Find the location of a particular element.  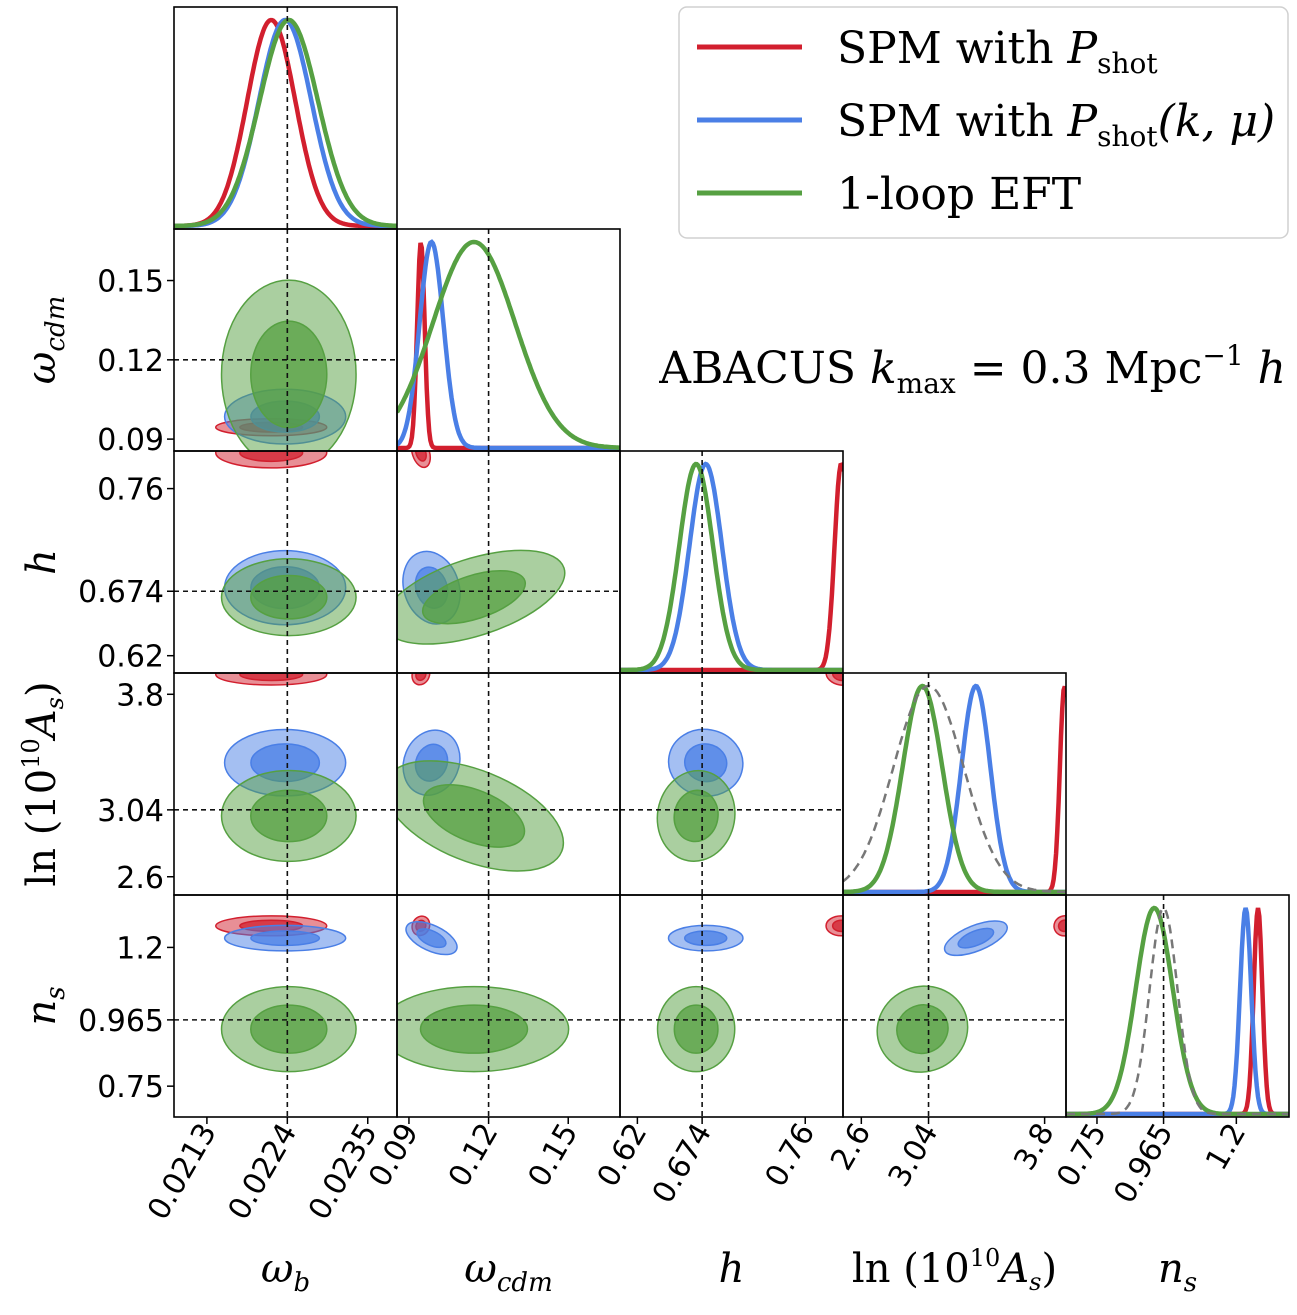

x-tick-label-group: 0.965 is located at coordinates (1143, 1164).